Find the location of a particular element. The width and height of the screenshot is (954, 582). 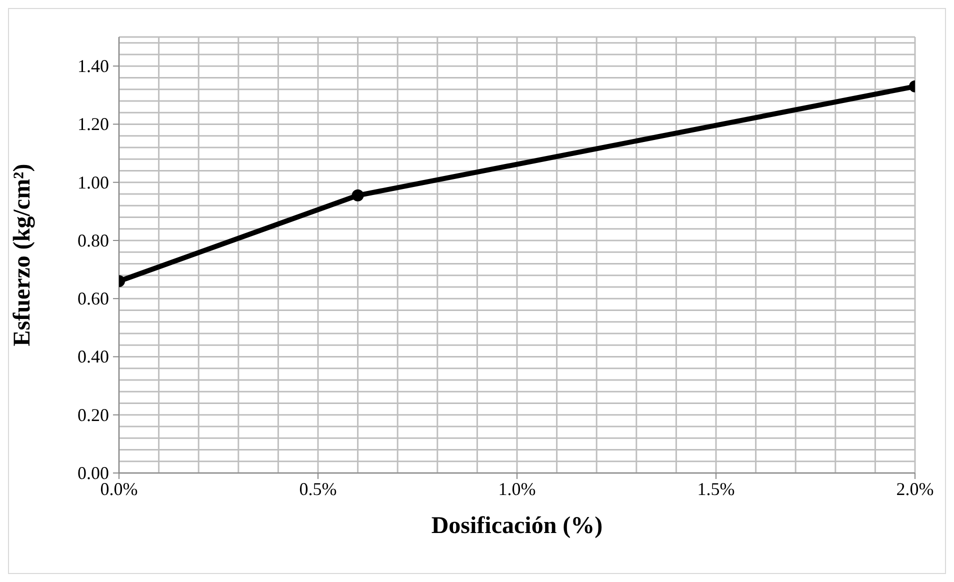

x-tick-label: 0.5% is located at coordinates (318, 489).